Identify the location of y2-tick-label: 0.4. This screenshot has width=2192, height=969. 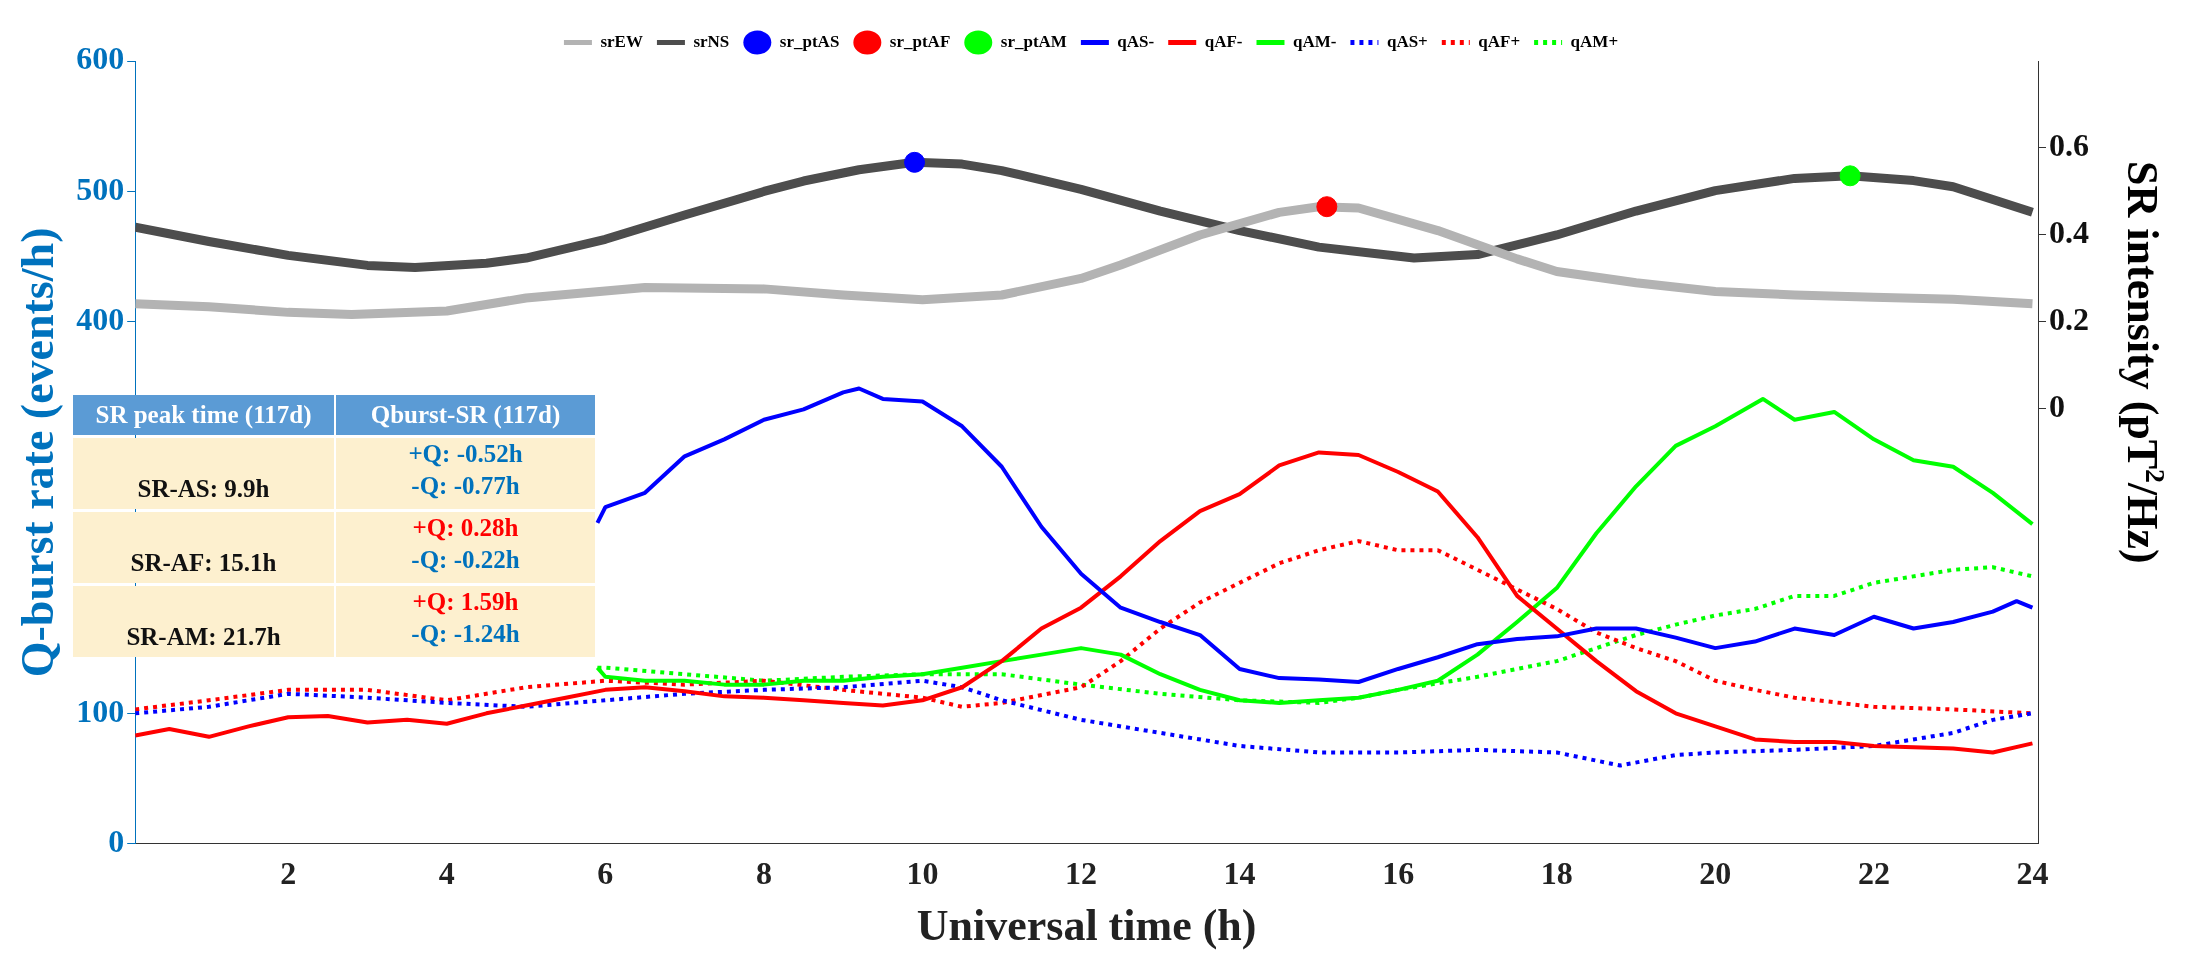
(2069, 232).